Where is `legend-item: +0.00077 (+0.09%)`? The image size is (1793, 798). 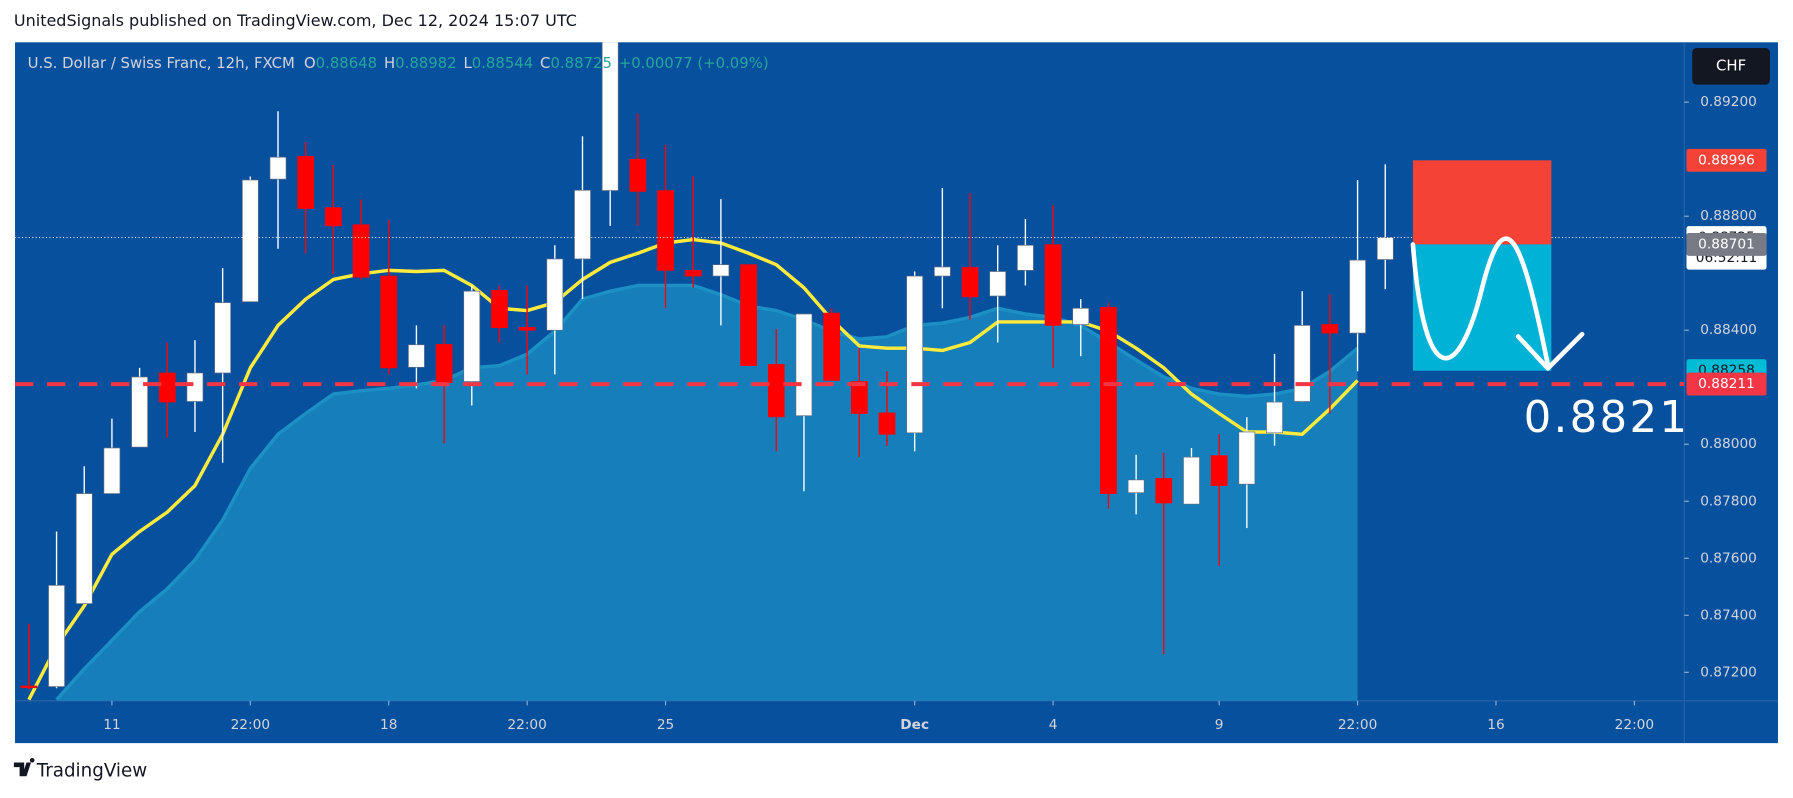 legend-item: +0.00077 (+0.09%) is located at coordinates (694, 63).